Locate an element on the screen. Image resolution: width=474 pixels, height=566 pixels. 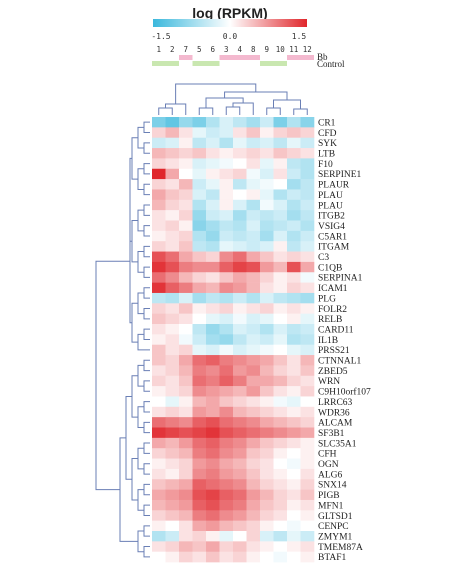
row-label: C1QB is located at coordinates (330, 268).